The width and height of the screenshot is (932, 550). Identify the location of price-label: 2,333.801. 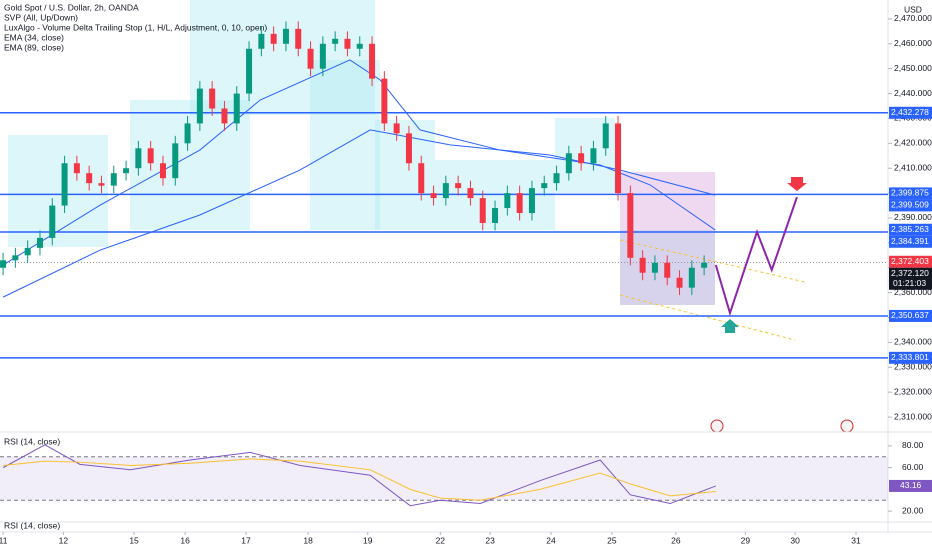
(910, 357).